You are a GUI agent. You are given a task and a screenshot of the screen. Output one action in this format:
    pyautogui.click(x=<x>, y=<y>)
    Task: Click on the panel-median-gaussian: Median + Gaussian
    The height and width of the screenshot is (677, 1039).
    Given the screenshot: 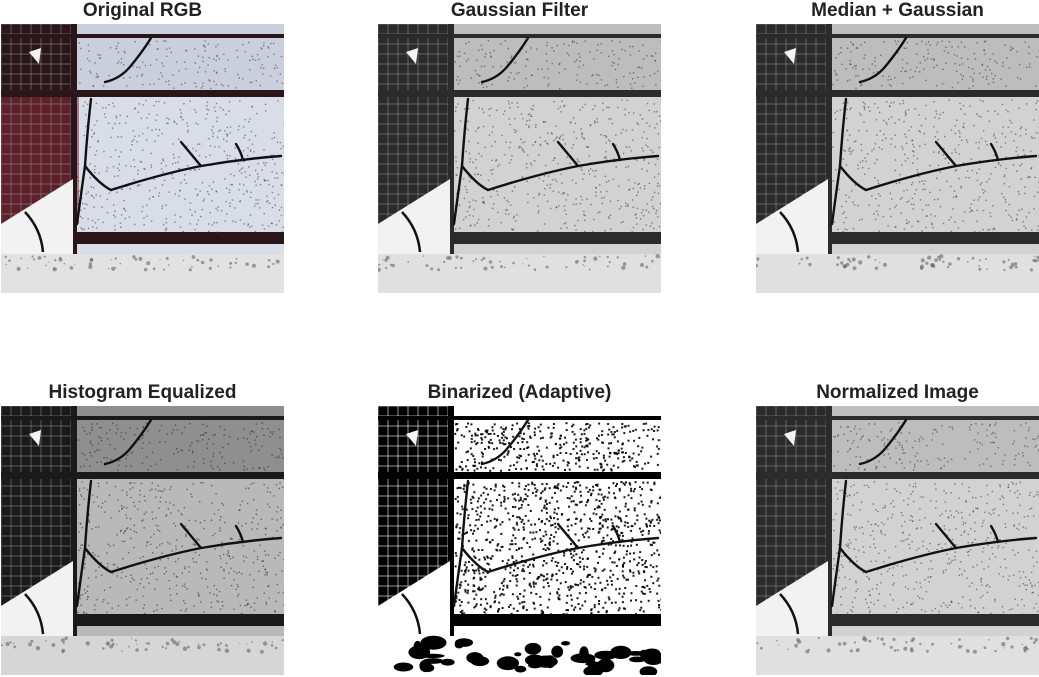 What is the action you would take?
    pyautogui.click(x=897, y=146)
    